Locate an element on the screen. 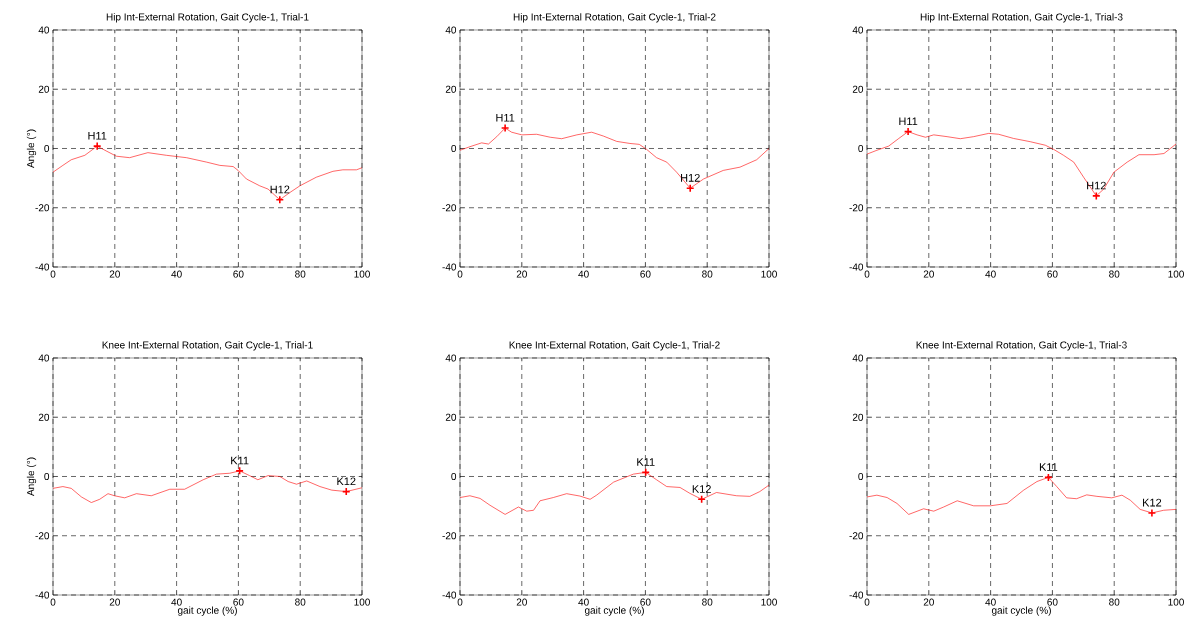 The image size is (1193, 637). chart-title: Hip Int-External Rotation, Gait Cycle-1, Trial-1 is located at coordinates (207, 18).